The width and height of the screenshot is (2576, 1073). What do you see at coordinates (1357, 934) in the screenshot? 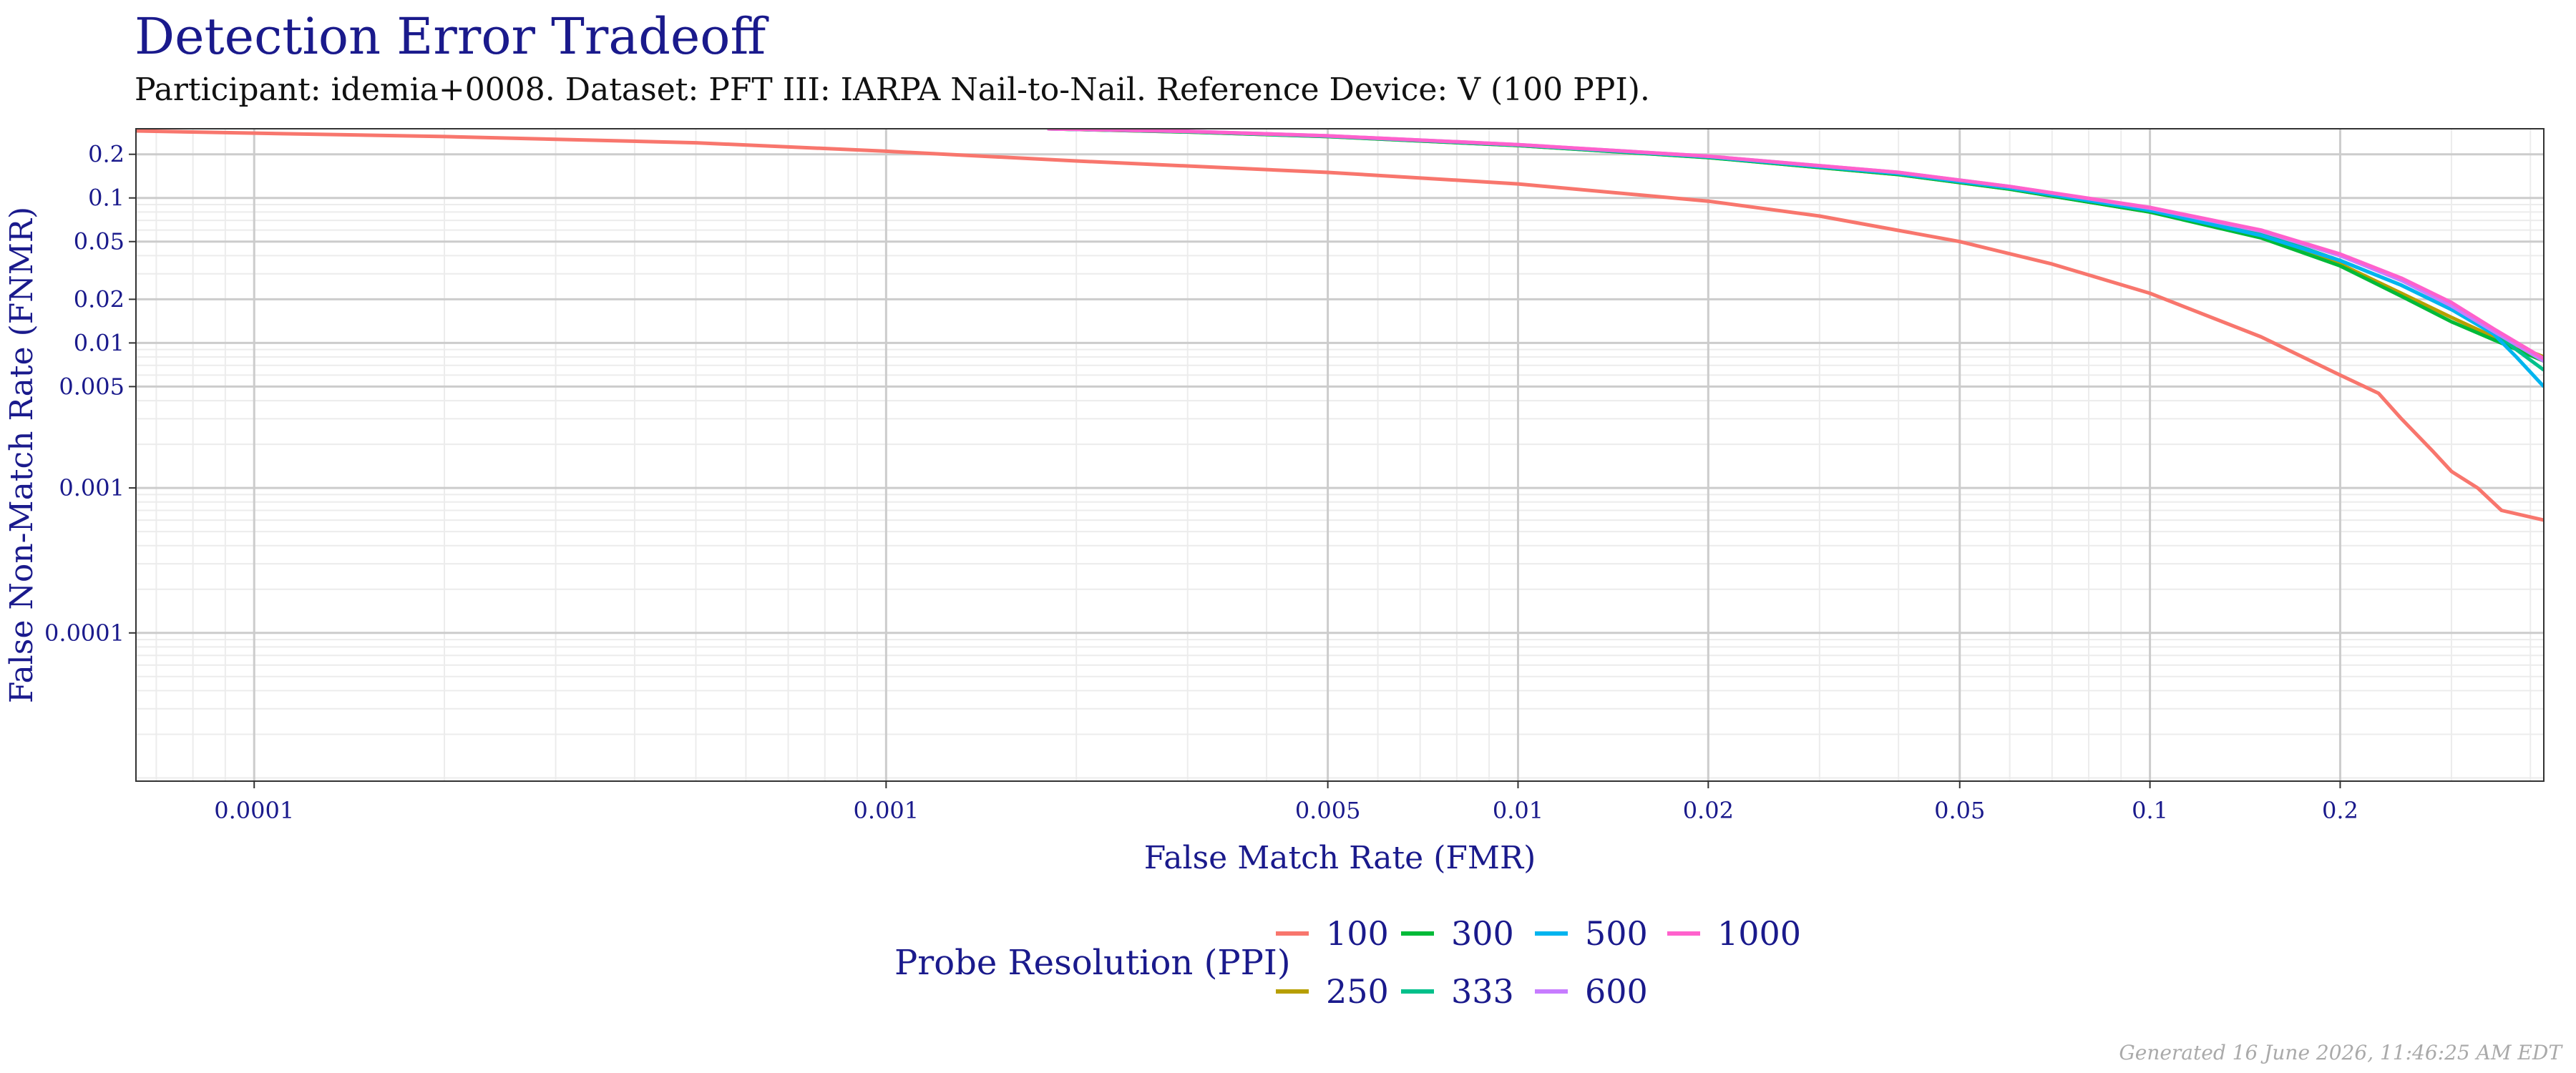
I see `legend-label-100: 100` at bounding box center [1357, 934].